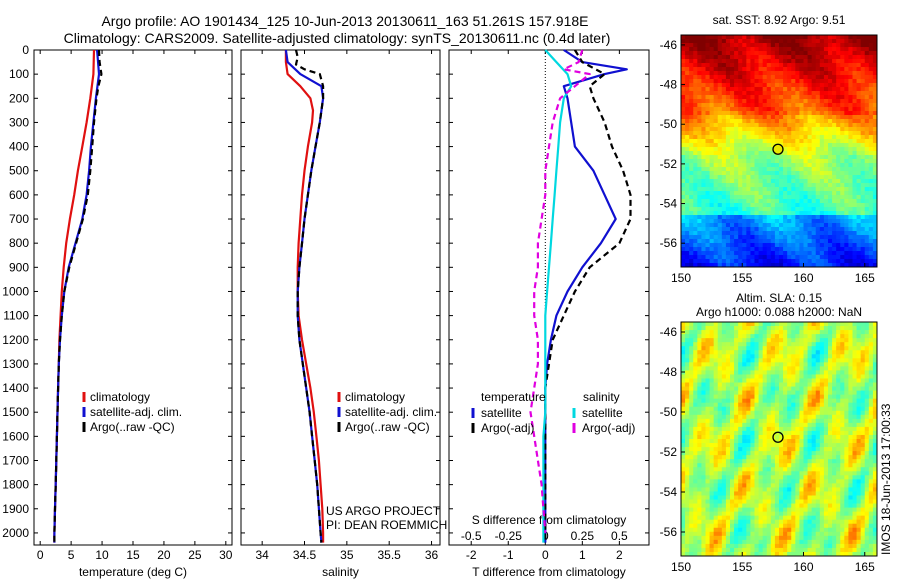 The width and height of the screenshot is (900, 580). Describe the element at coordinates (136, 412) in the screenshot. I see `legend-label: satellite-adj. clim.` at that location.